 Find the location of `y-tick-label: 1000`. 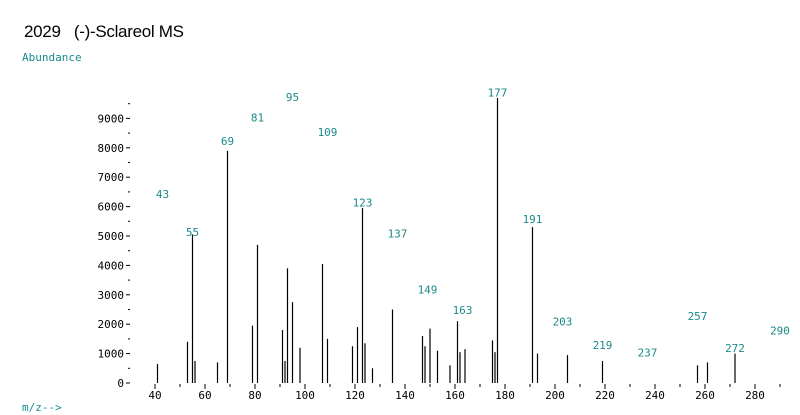

y-tick-label: 1000 is located at coordinates (111, 354).